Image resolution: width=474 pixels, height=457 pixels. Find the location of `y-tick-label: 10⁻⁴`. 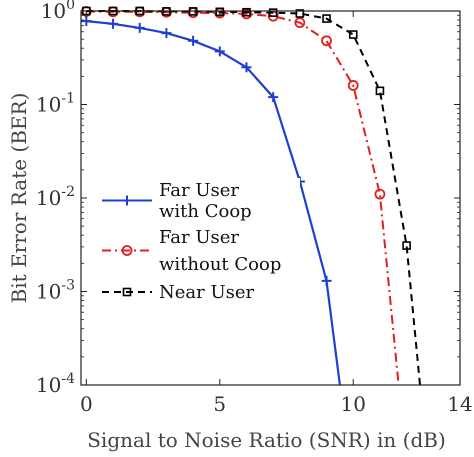

y-tick-label: 10⁻⁴ is located at coordinates (55, 384).